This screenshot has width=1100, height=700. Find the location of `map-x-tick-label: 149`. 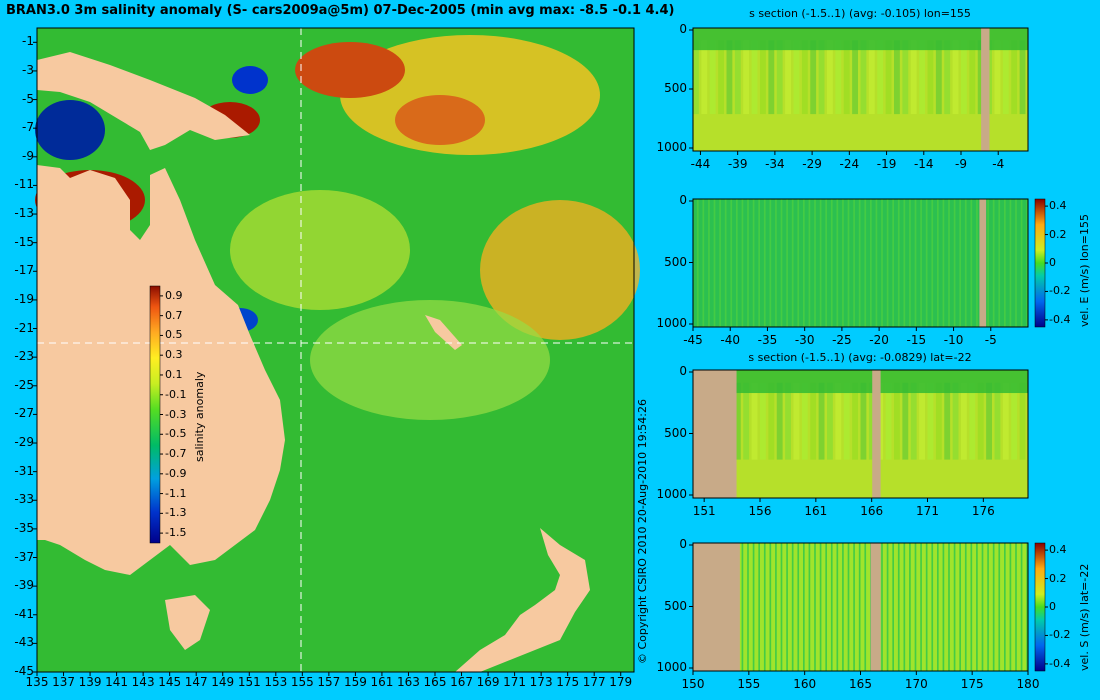

map-x-tick-label: 149 is located at coordinates (223, 682).